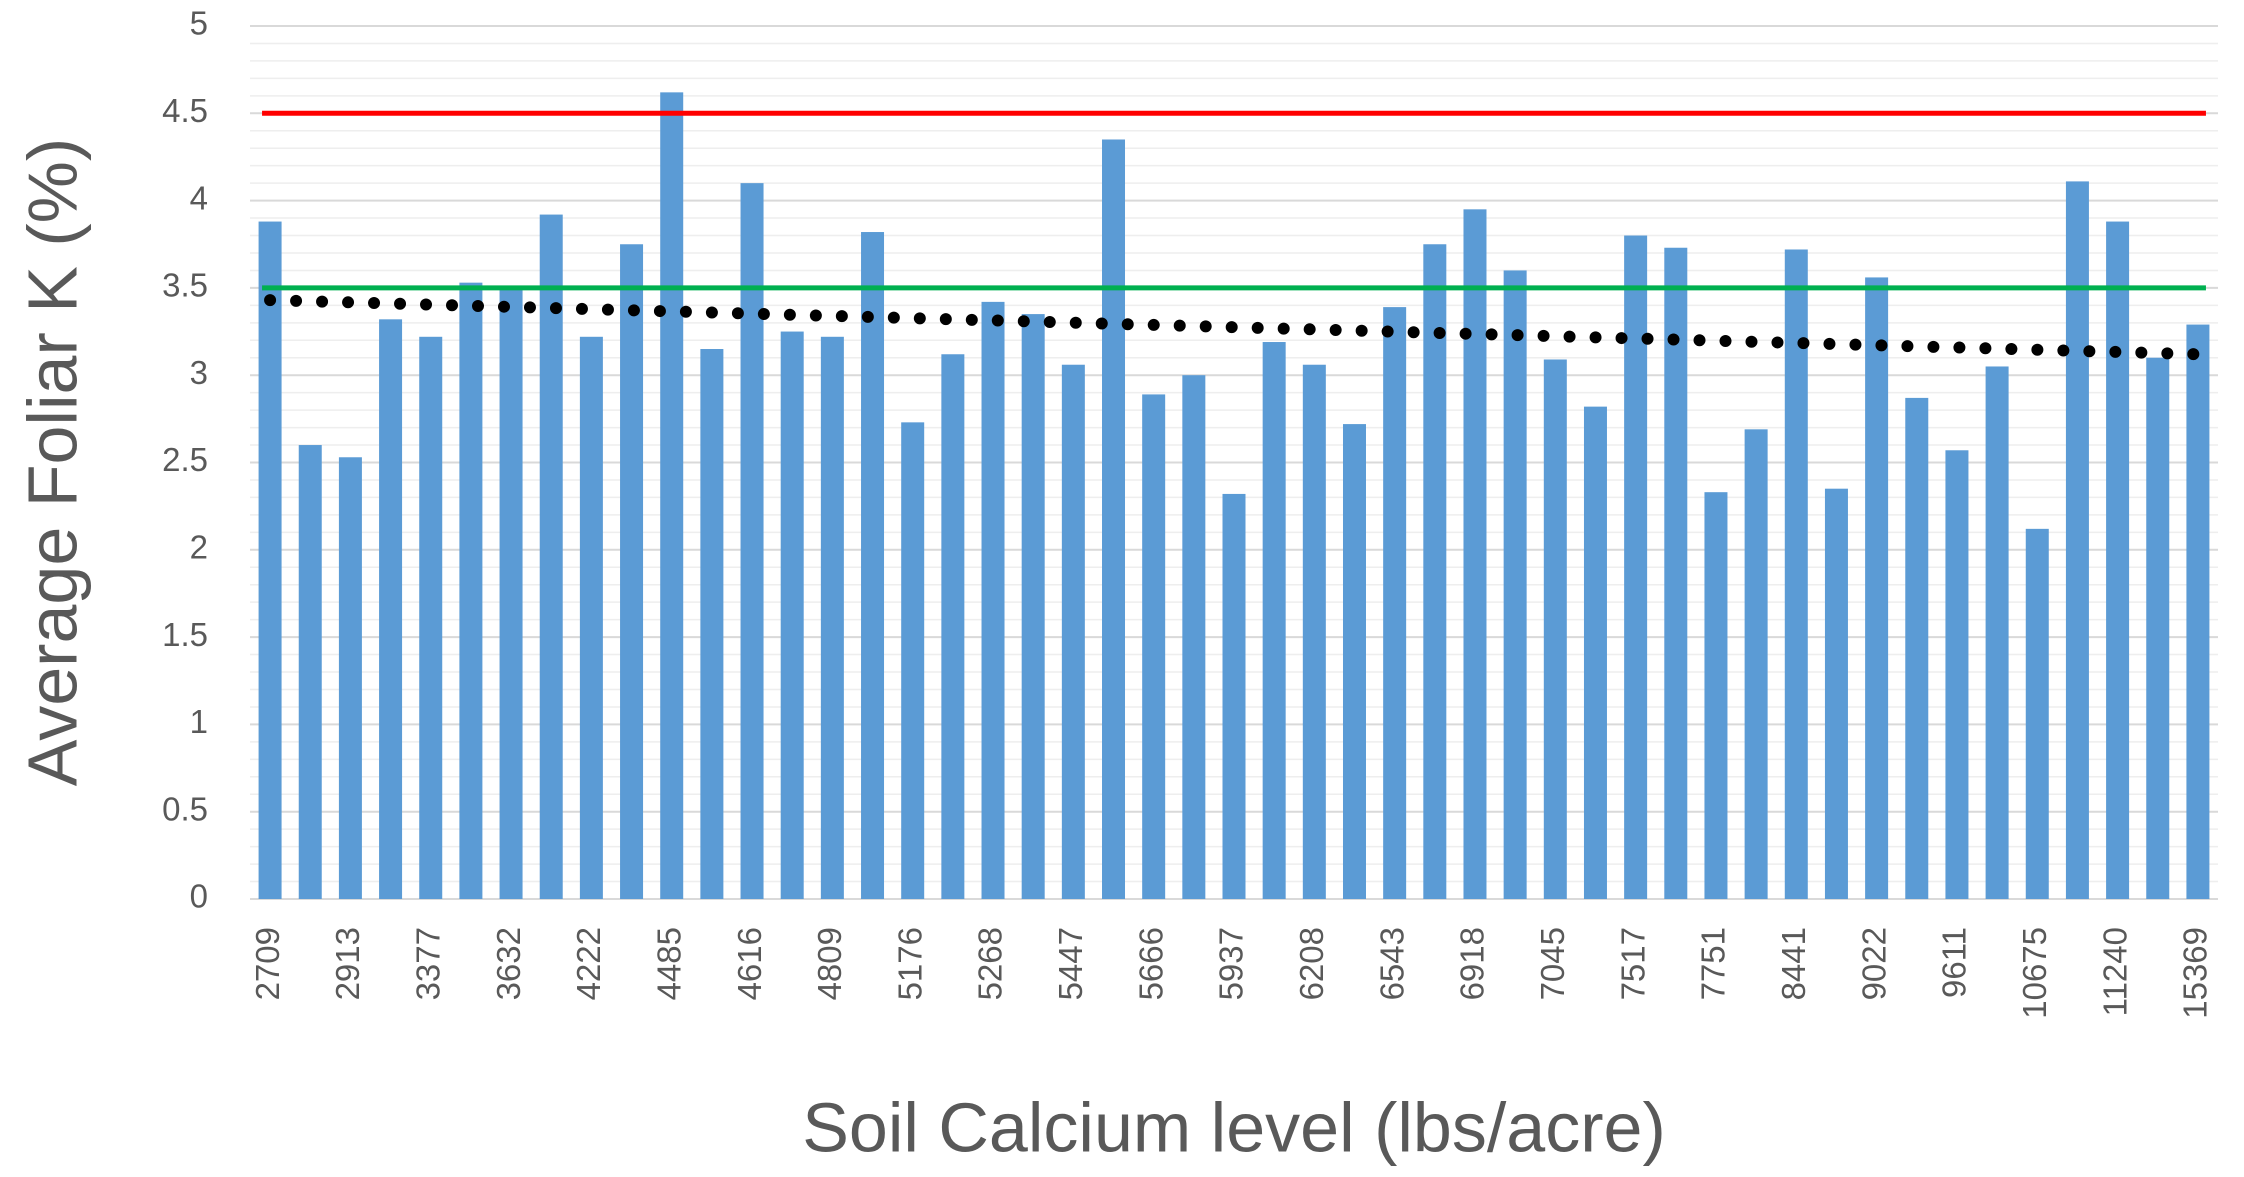 This screenshot has width=2244, height=1177. I want to click on y-tick-label: 1, so click(199, 721).